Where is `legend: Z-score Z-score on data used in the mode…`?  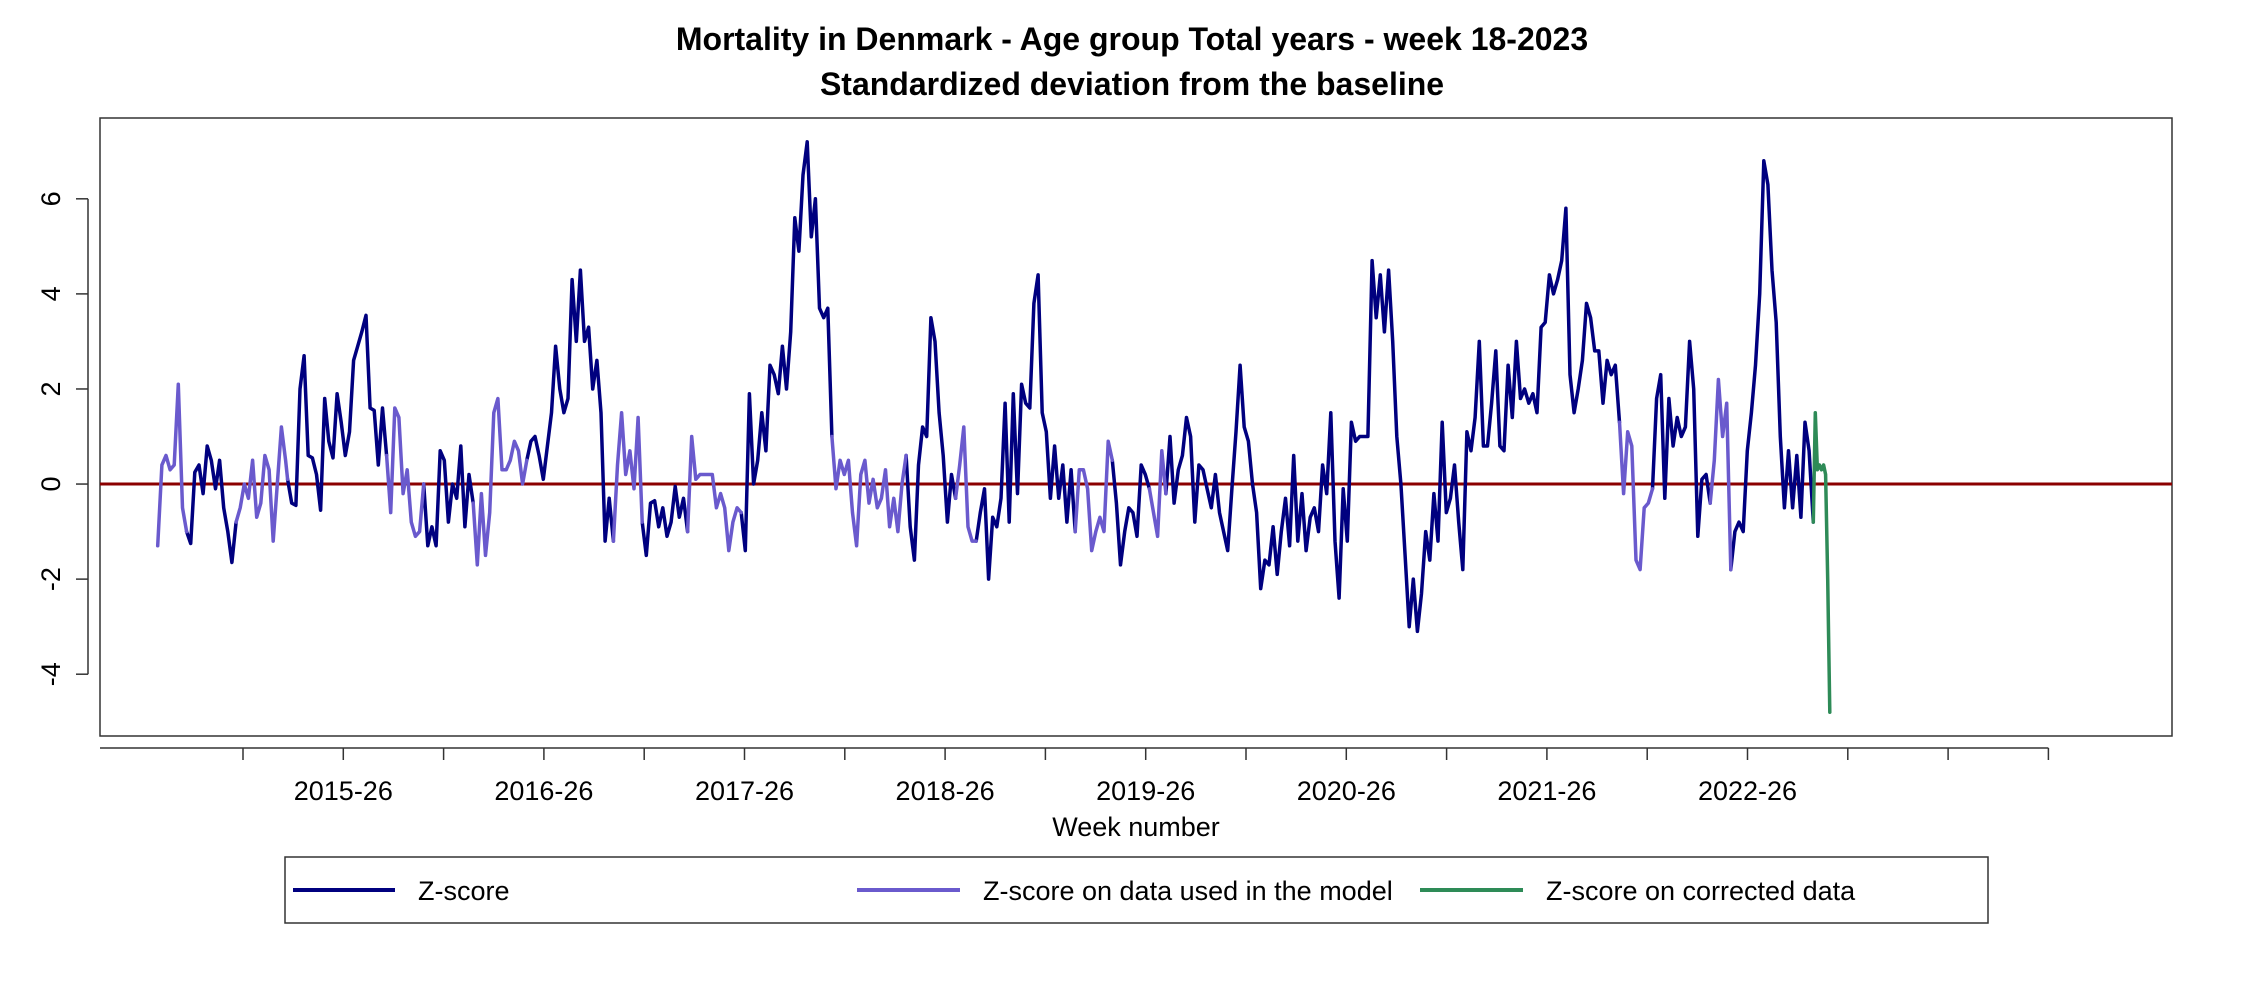 legend: Z-score Z-score on data used in the mode… is located at coordinates (1136, 890).